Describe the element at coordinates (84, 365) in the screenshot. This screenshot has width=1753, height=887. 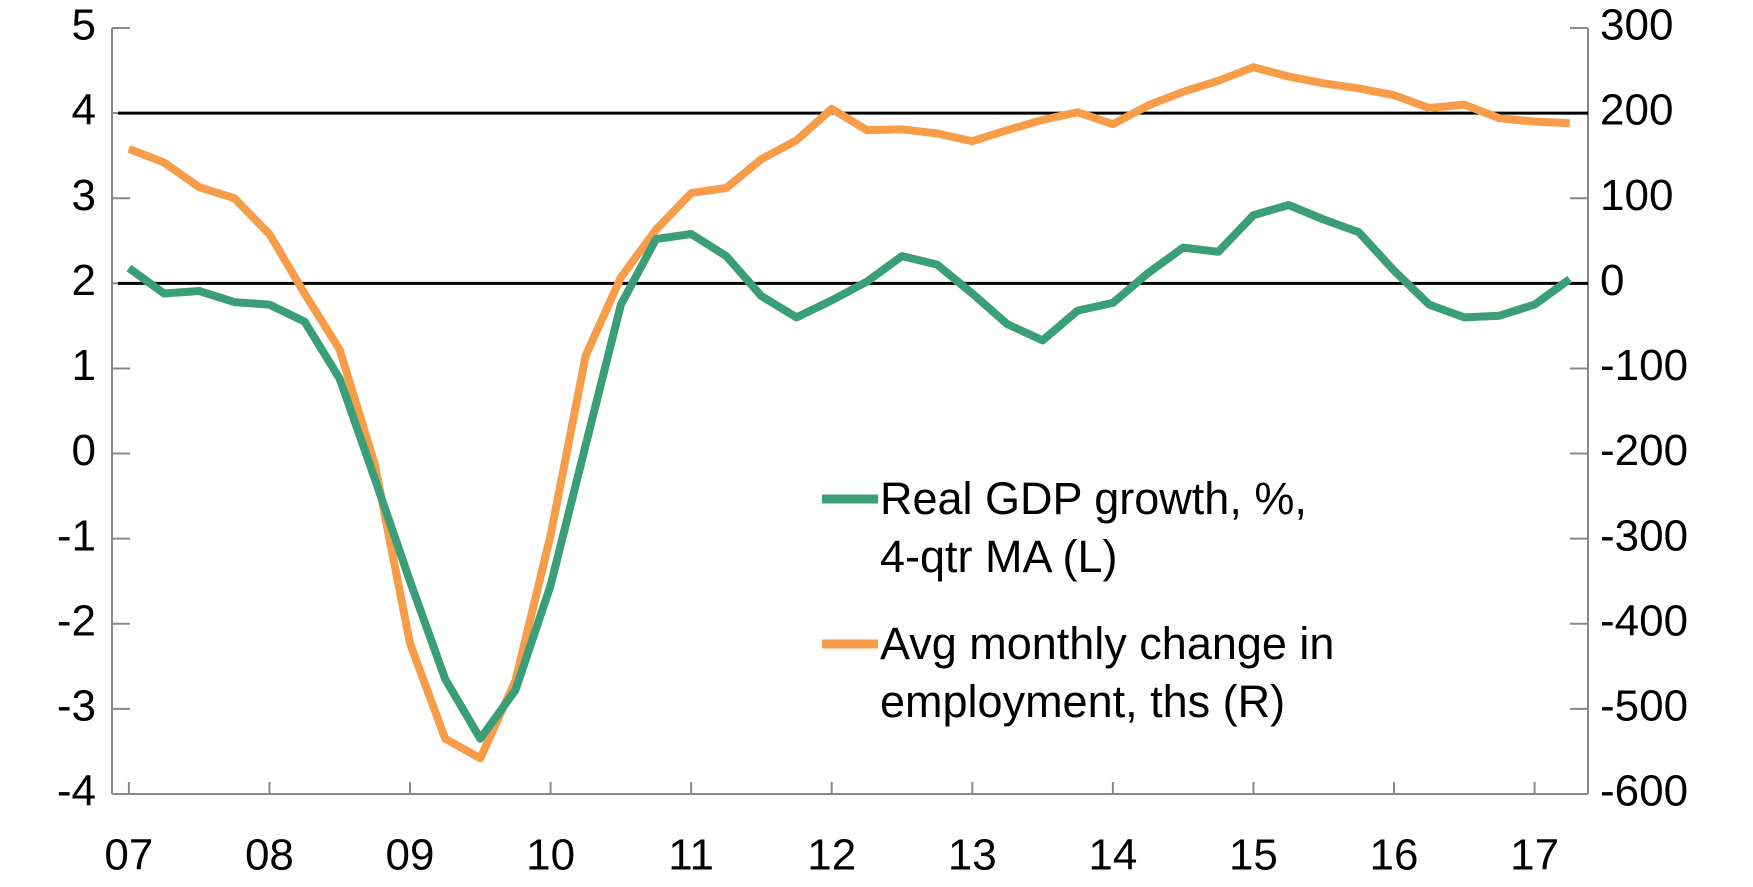
I see `y-tick-label: 1` at that location.